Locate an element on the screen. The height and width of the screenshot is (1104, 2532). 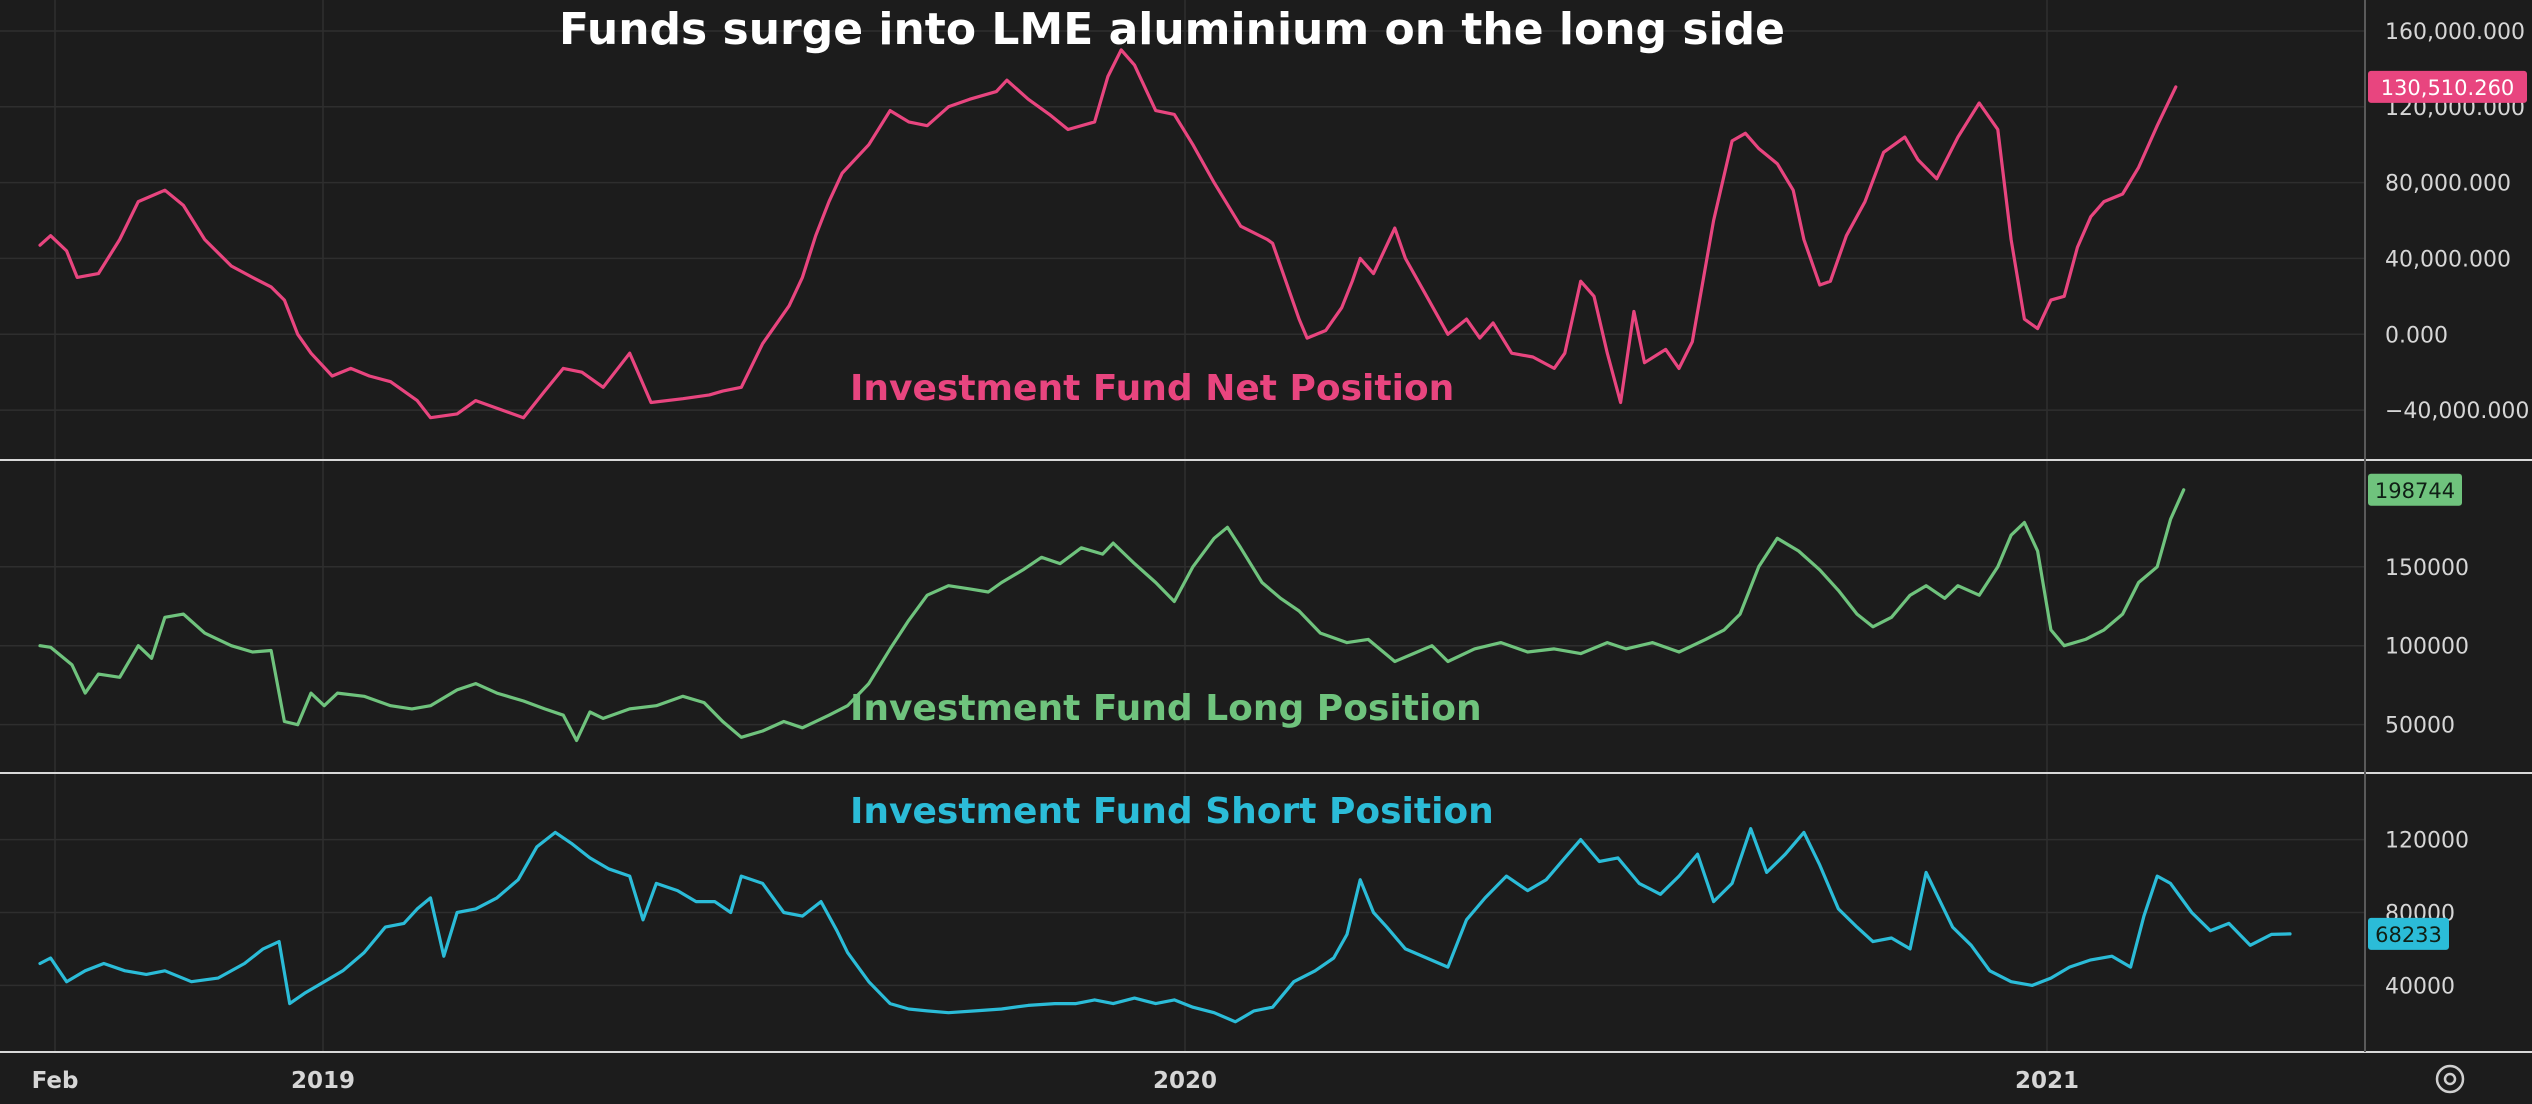
y-tick-label: 0.000 is located at coordinates (2416, 335).